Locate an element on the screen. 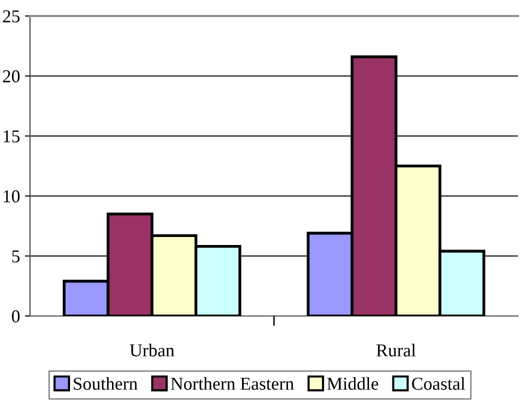 The height and width of the screenshot is (410, 520). y-tick-label: 5 is located at coordinates (16, 256).